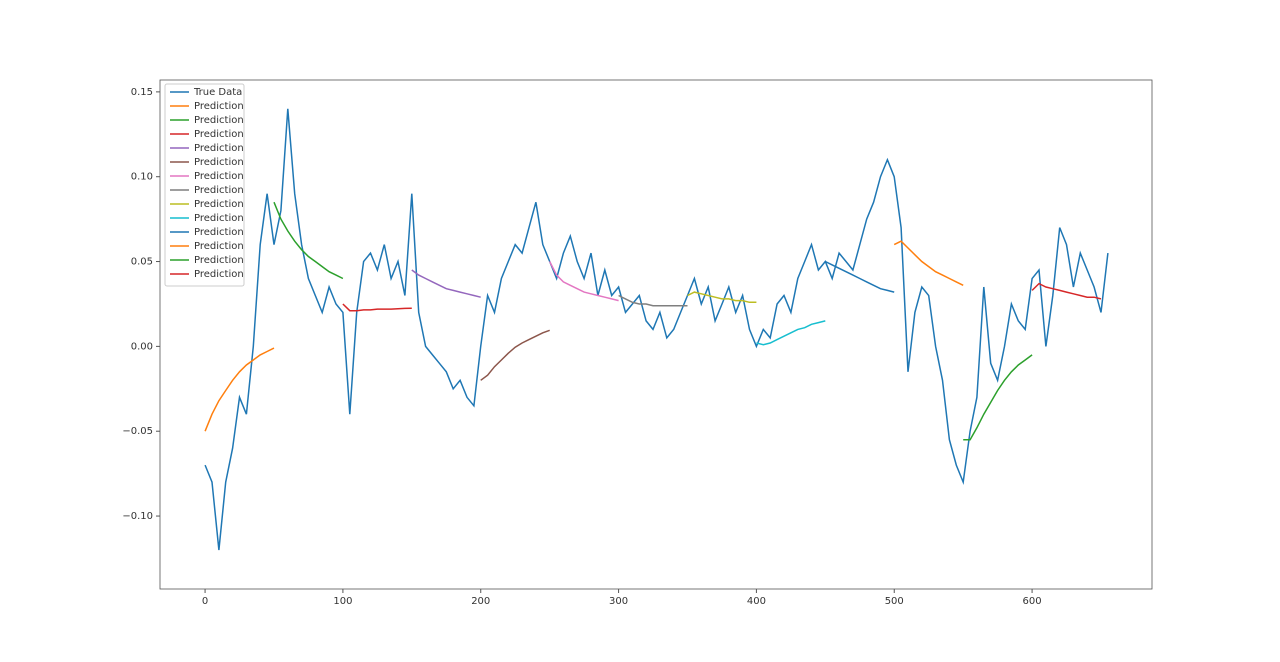 Image resolution: width=1280 pixels, height=662 pixels. What do you see at coordinates (137, 516) in the screenshot?
I see `y-tick-label: −0.10` at bounding box center [137, 516].